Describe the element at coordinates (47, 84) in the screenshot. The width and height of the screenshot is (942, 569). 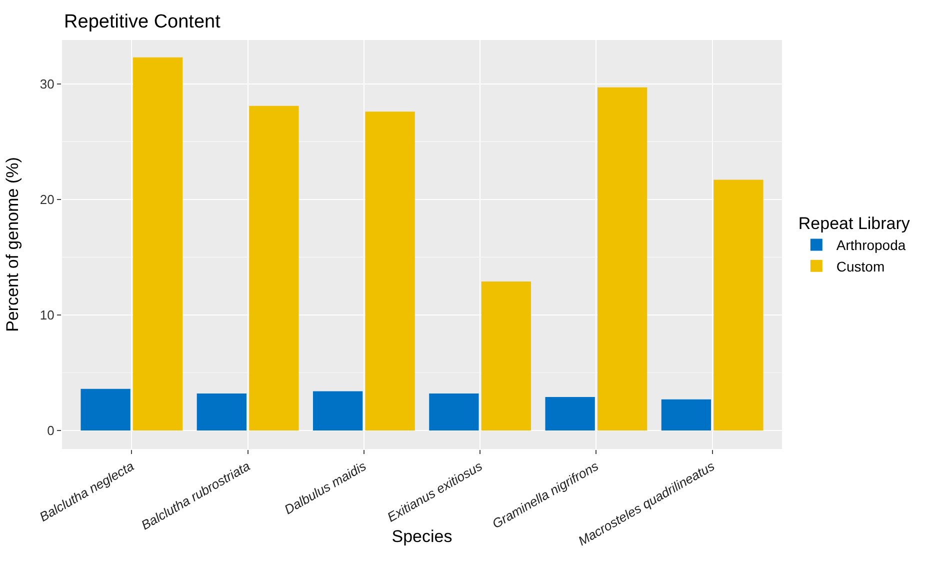
I see `y-tick-label: 30` at that location.